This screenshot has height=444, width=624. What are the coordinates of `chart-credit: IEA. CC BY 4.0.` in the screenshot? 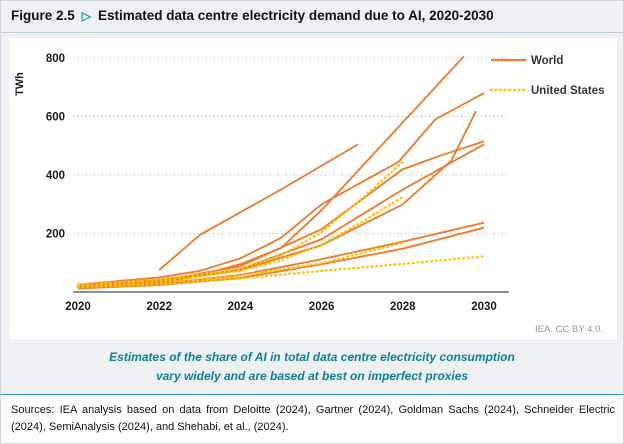 It's located at (569, 329).